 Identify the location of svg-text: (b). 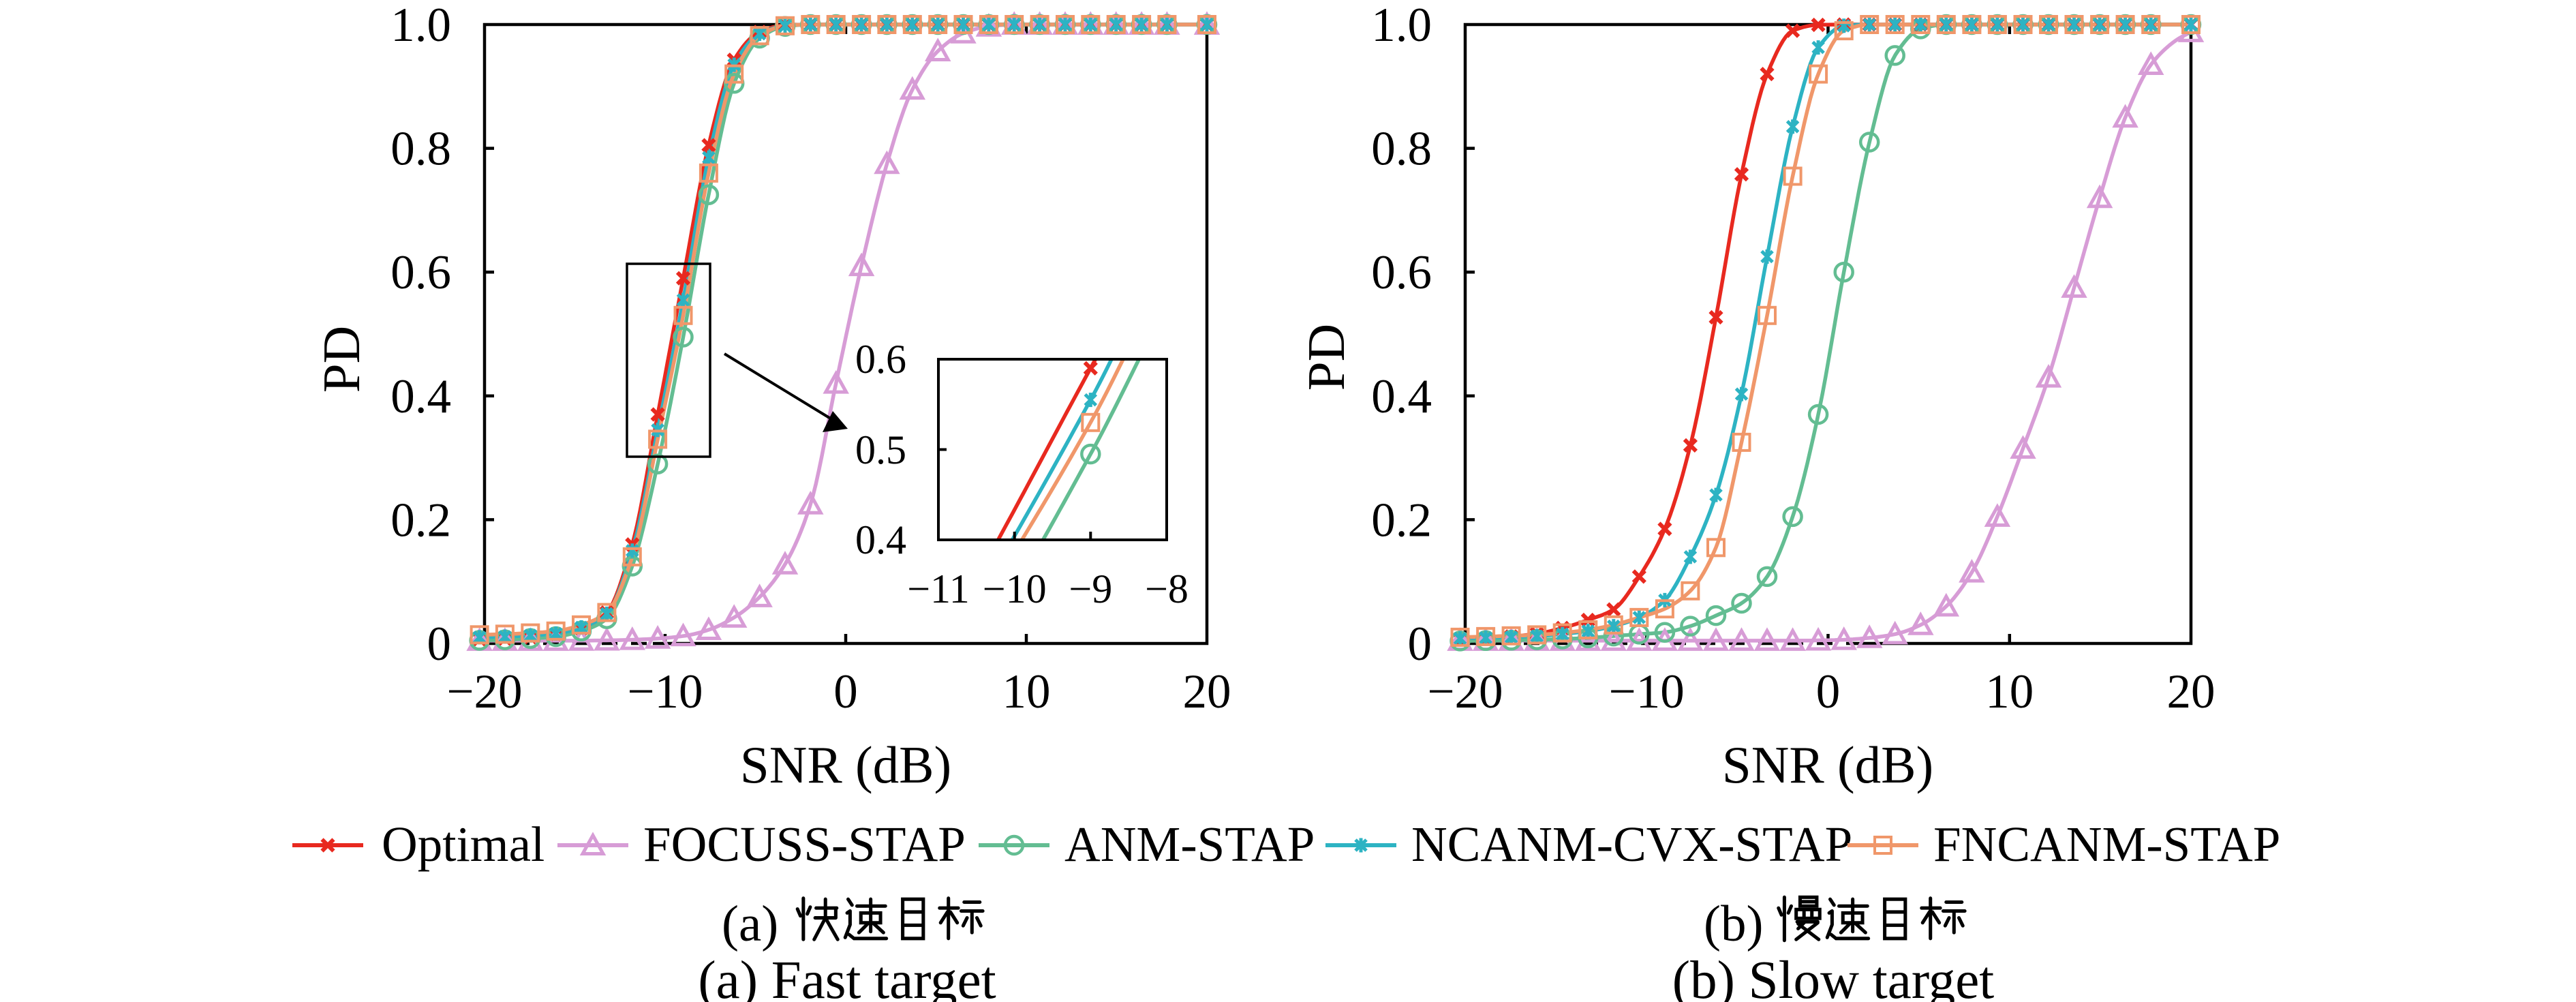
(1733, 924).